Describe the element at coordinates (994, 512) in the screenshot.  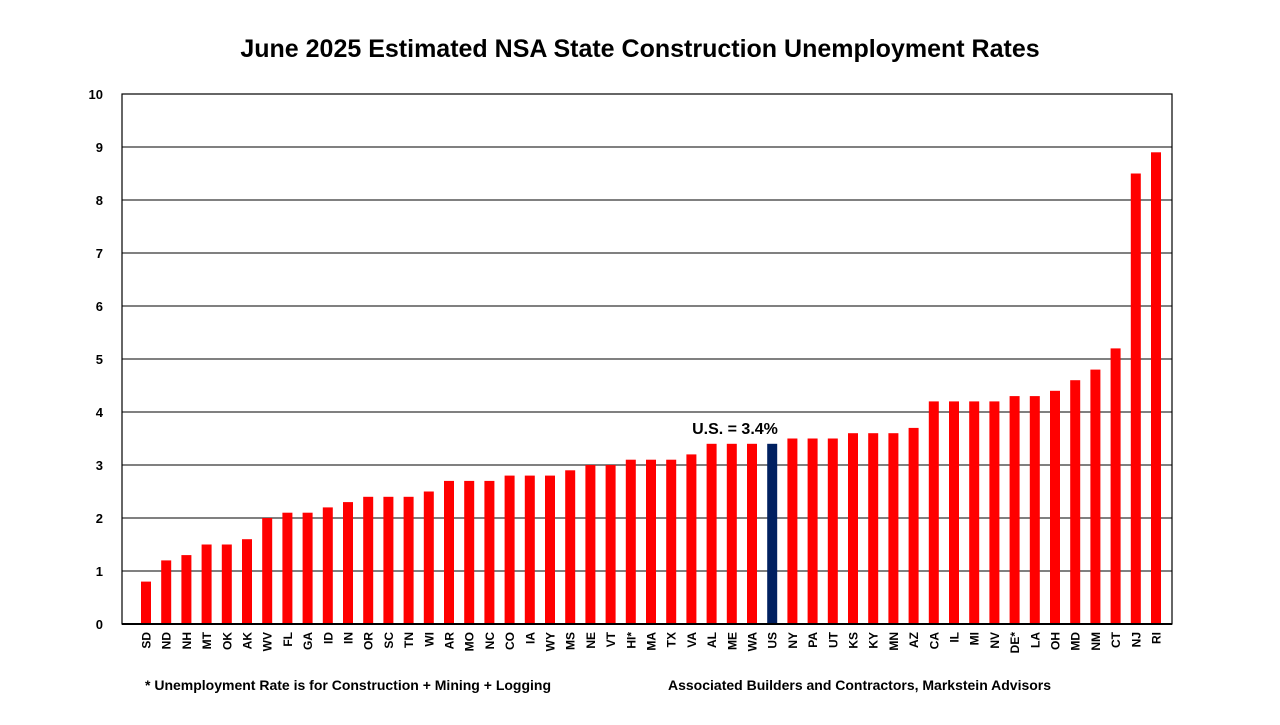
I see `bar-nv` at that location.